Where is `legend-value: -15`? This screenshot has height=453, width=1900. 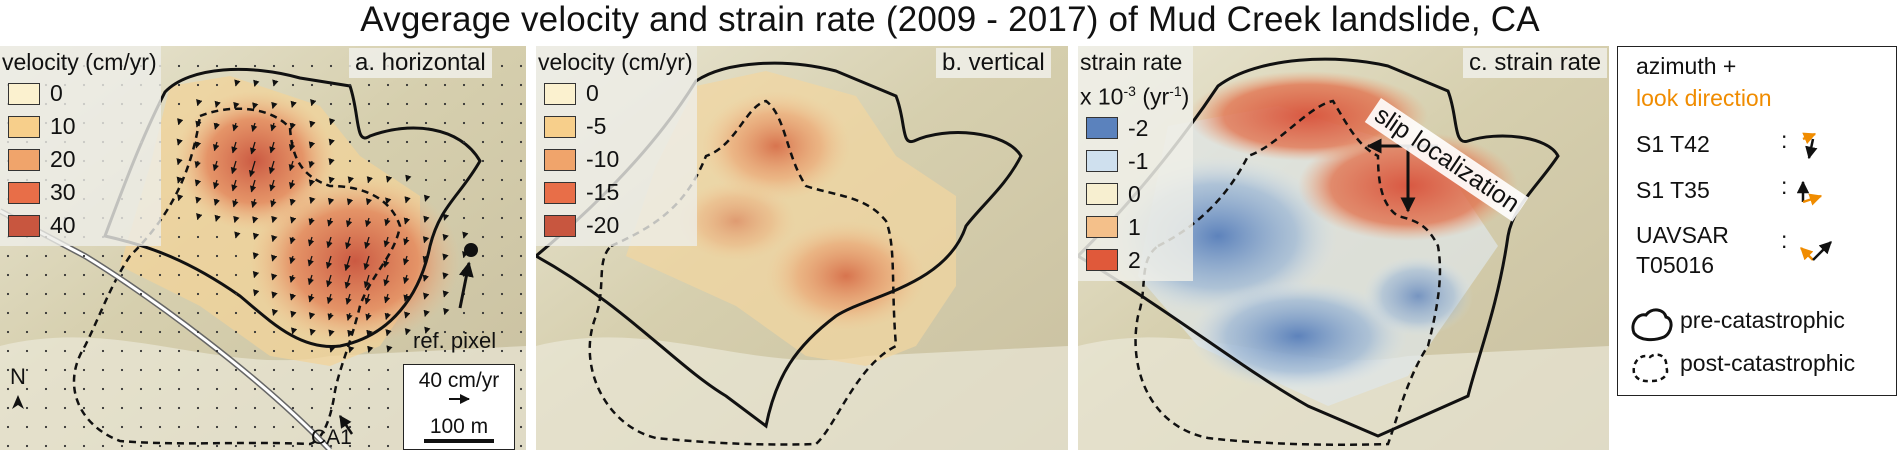 legend-value: -15 is located at coordinates (603, 192).